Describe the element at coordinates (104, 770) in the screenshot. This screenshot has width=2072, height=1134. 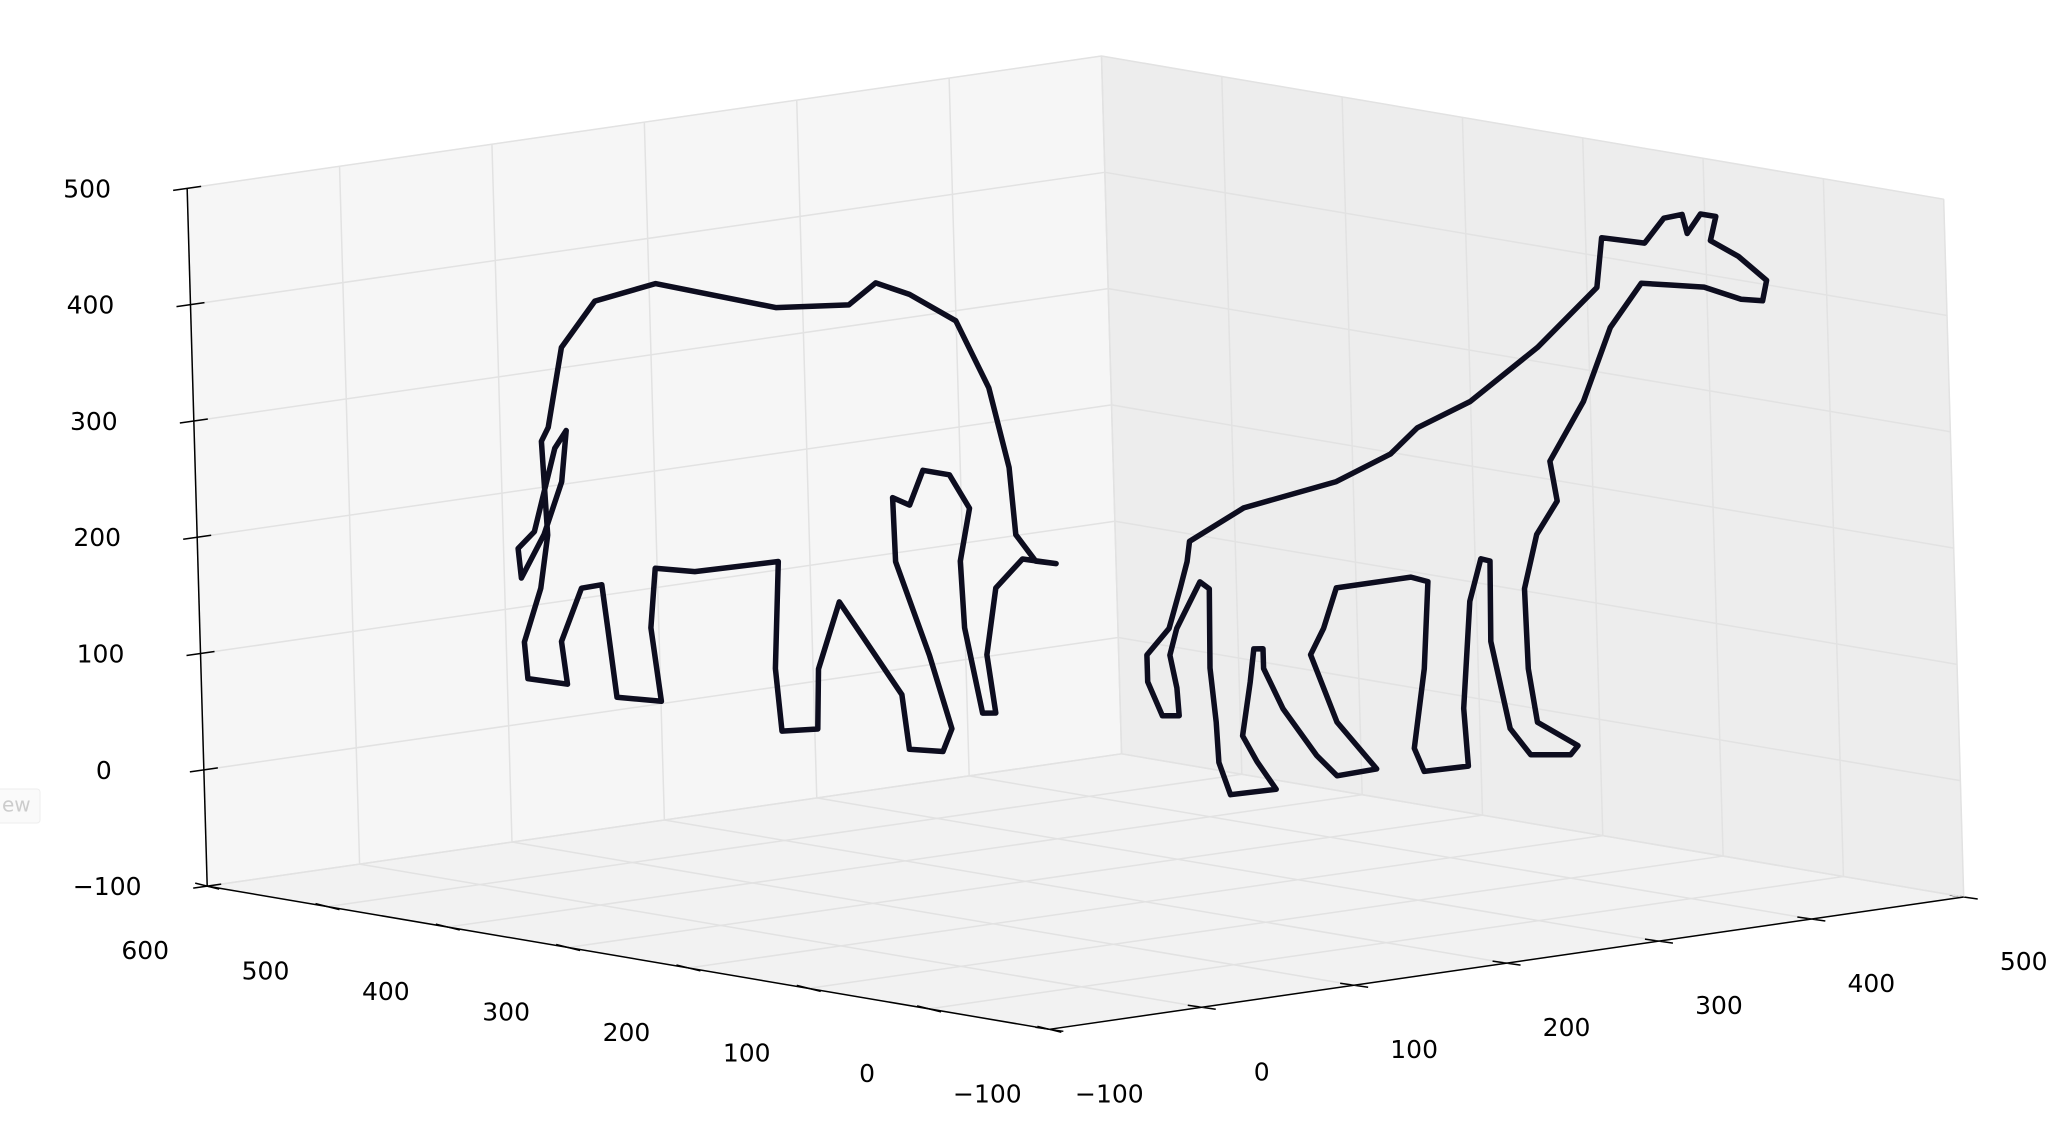
I see `z-tick-label: 0` at that location.